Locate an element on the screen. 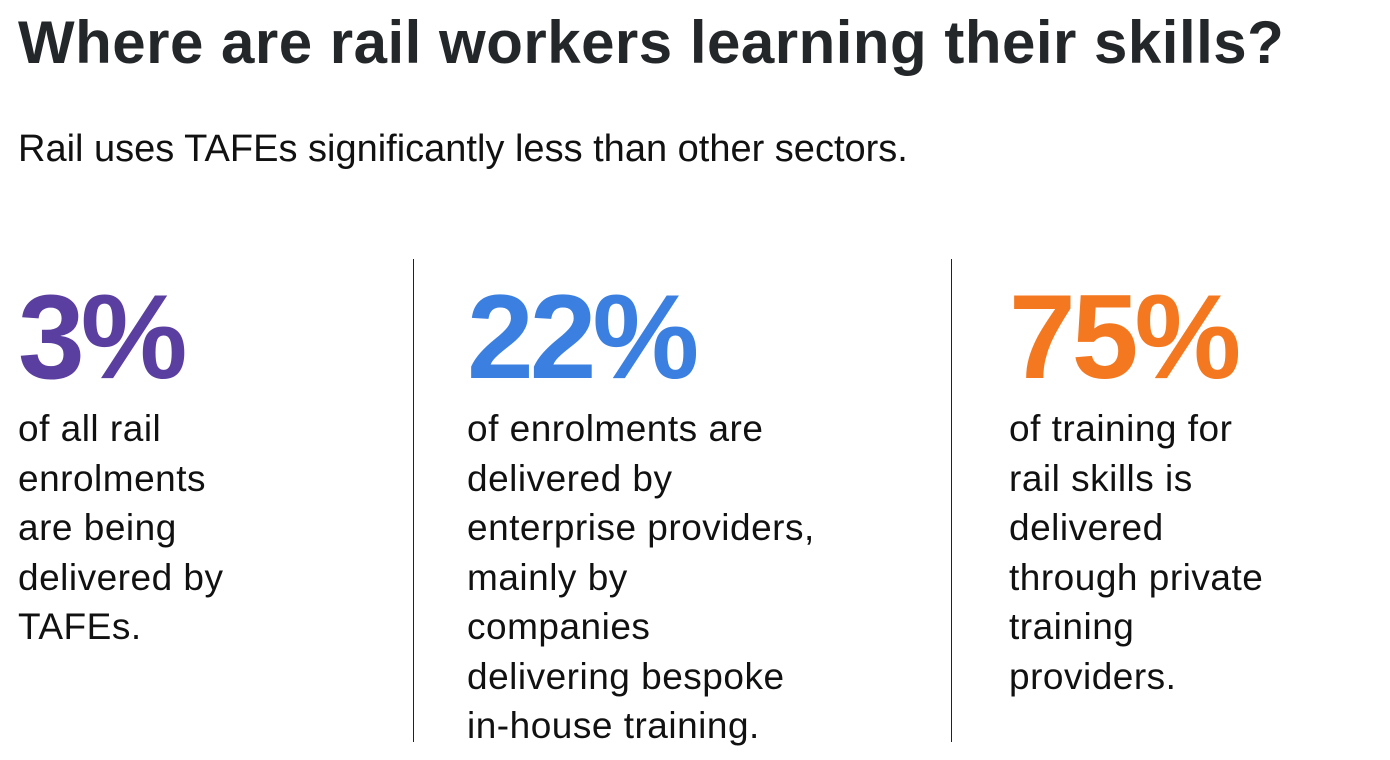 The image size is (1390, 760). desc-line: of training for is located at coordinates (1121, 428).